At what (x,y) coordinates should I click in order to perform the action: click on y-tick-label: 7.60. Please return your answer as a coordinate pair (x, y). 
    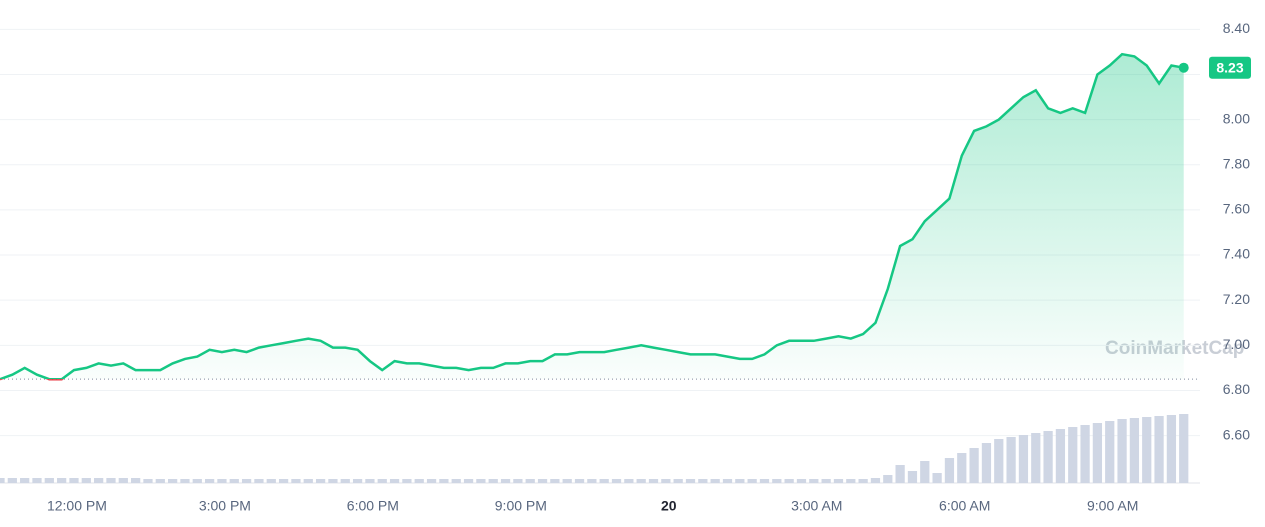
    Looking at the image, I should click on (1236, 209).